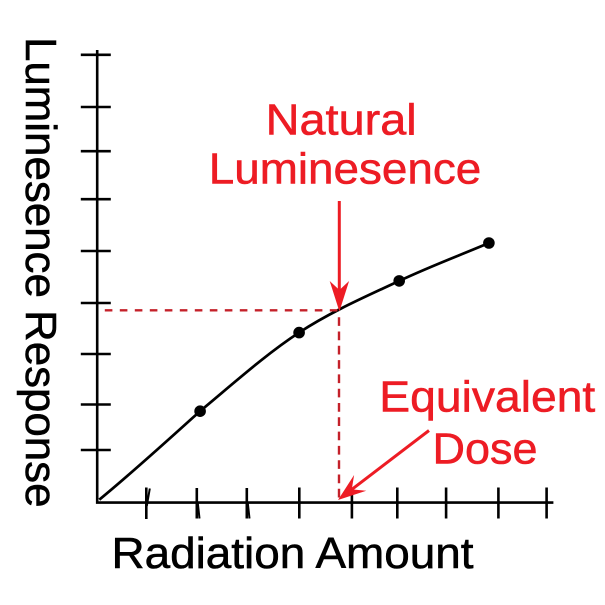 The height and width of the screenshot is (605, 605). What do you see at coordinates (40, 272) in the screenshot?
I see `svg-text: Luminesence Response` at bounding box center [40, 272].